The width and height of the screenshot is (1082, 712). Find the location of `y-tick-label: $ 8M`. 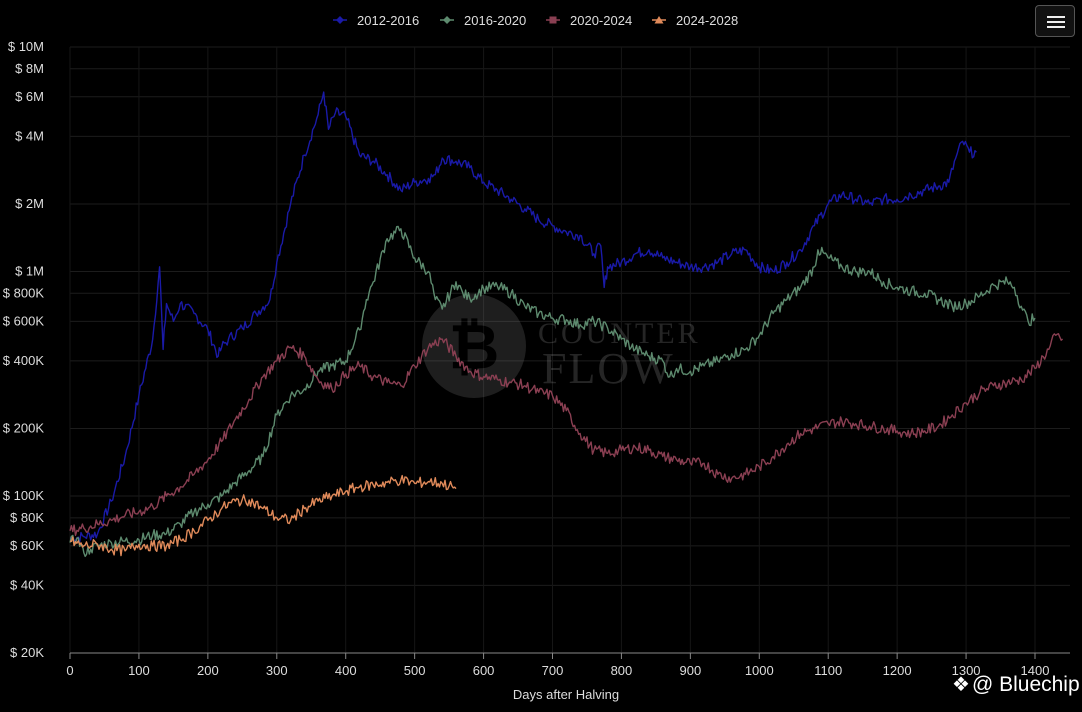

y-tick-label: $ 8M is located at coordinates (29, 68).